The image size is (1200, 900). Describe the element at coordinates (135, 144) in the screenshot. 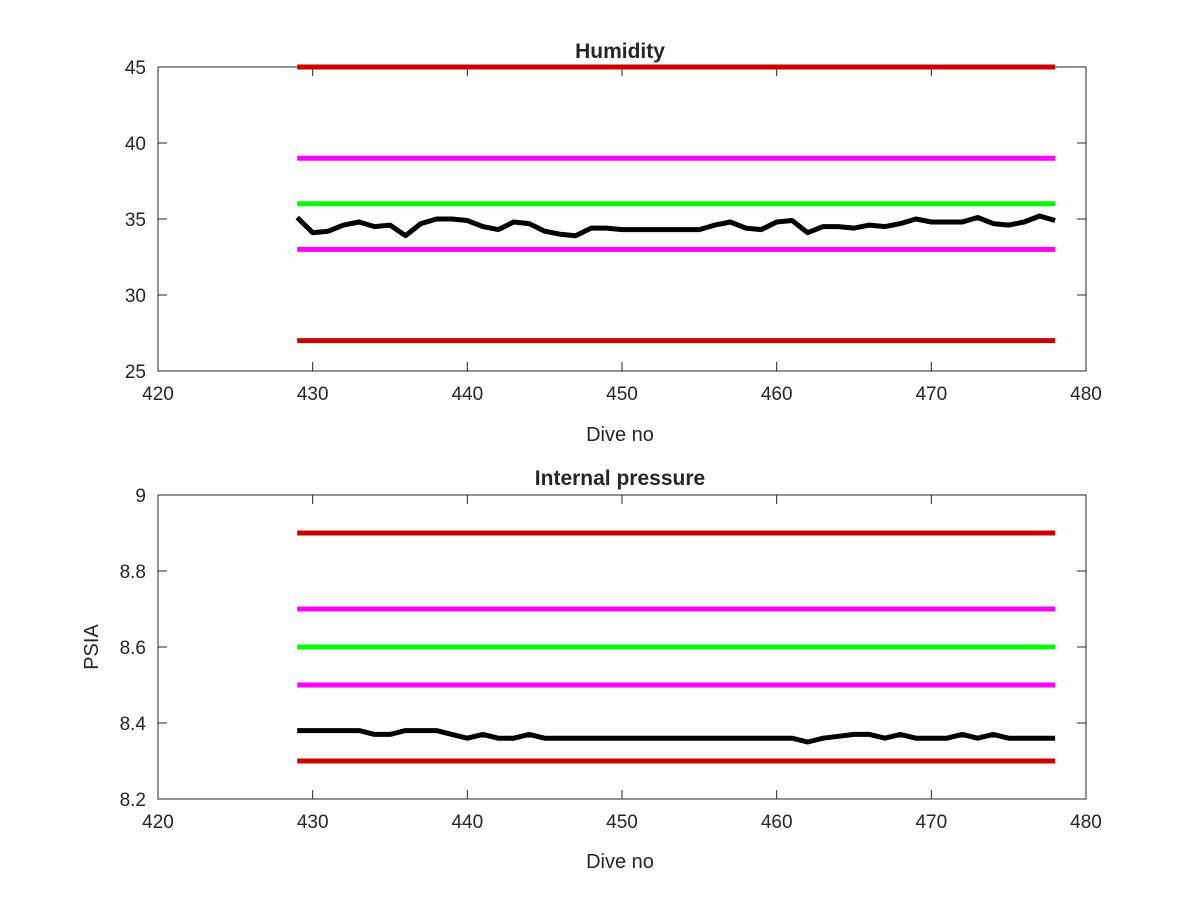

I see `y-tick-label: 40` at that location.